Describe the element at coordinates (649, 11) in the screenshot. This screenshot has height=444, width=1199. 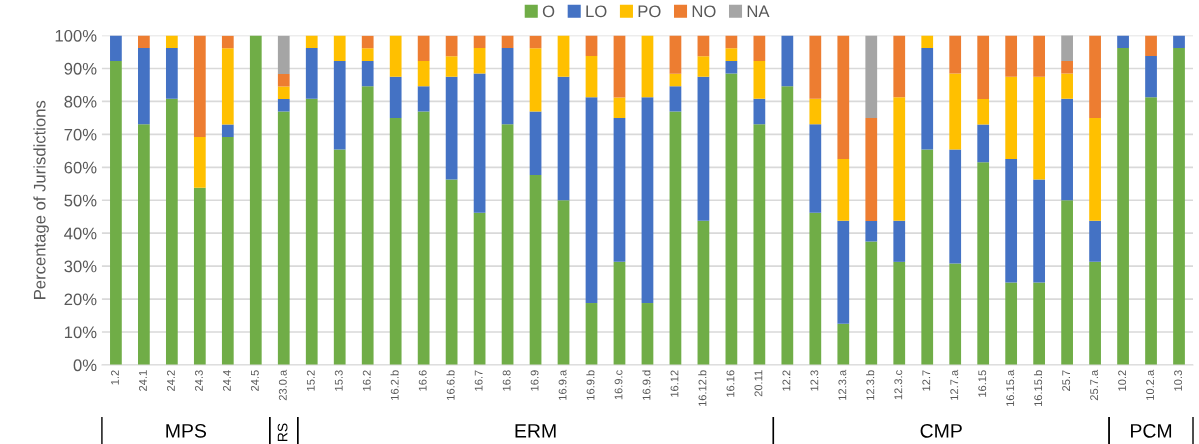
I see `legend-label: PO` at that location.